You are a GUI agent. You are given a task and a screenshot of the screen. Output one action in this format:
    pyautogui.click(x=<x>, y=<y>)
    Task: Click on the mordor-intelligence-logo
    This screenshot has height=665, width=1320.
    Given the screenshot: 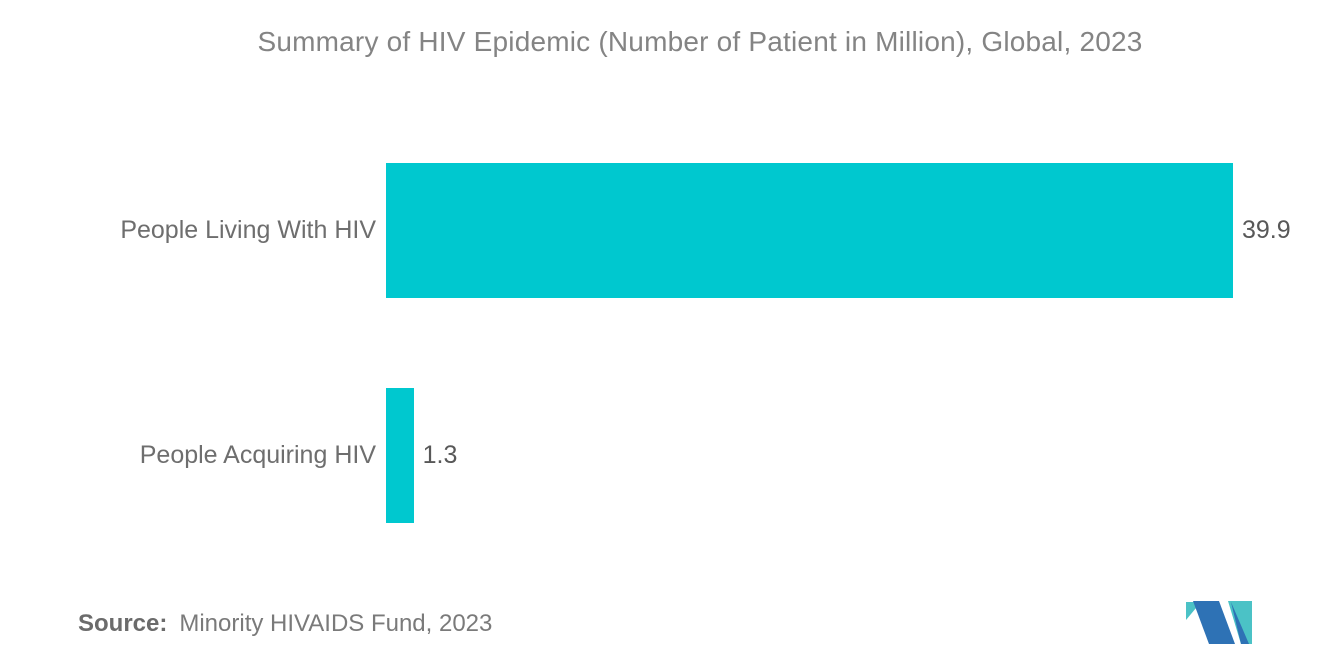 What is the action you would take?
    pyautogui.click(x=1219, y=622)
    